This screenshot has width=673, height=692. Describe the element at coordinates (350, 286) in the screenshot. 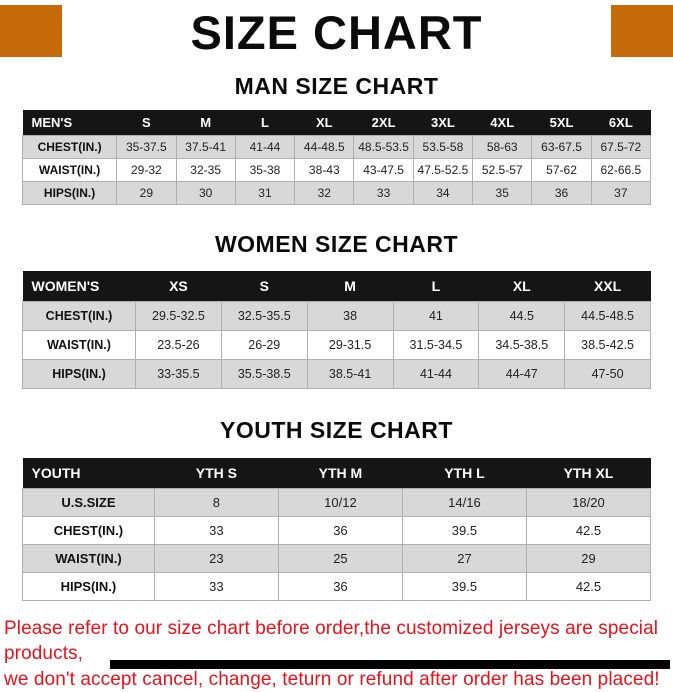

I see `size-column-header: M` at that location.